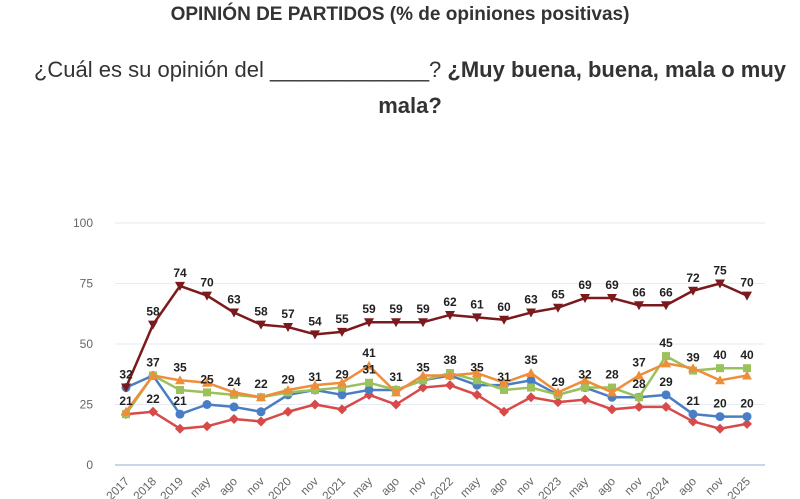 Image resolution: width=800 pixels, height=499 pixels. I want to click on x-tick-label: 2017, so click(117, 486).